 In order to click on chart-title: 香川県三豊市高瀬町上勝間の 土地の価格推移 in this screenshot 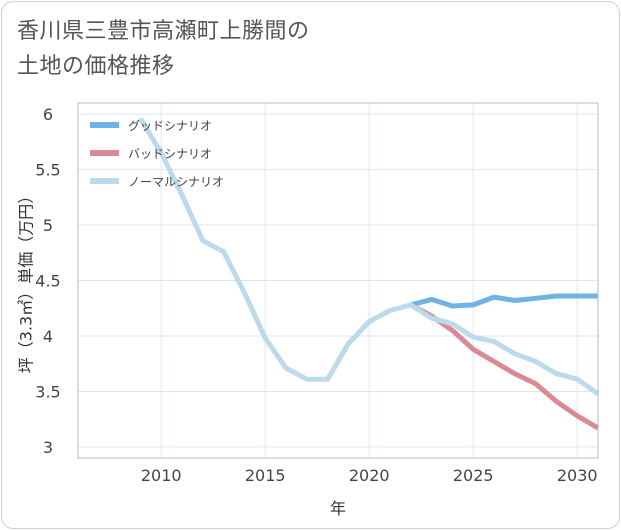, I will do `click(163, 49)`.